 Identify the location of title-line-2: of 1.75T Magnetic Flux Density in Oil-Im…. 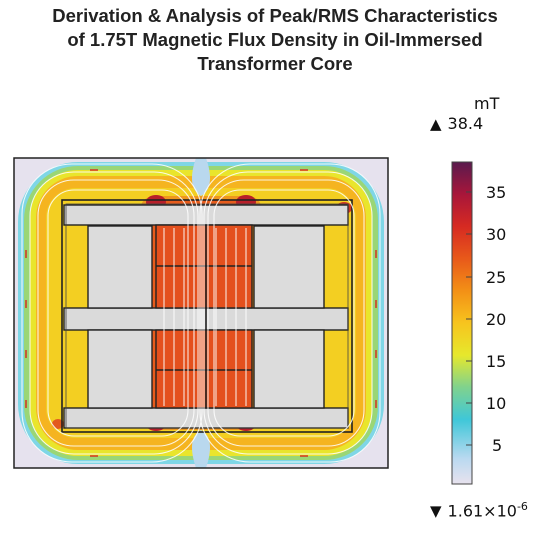
(275, 39).